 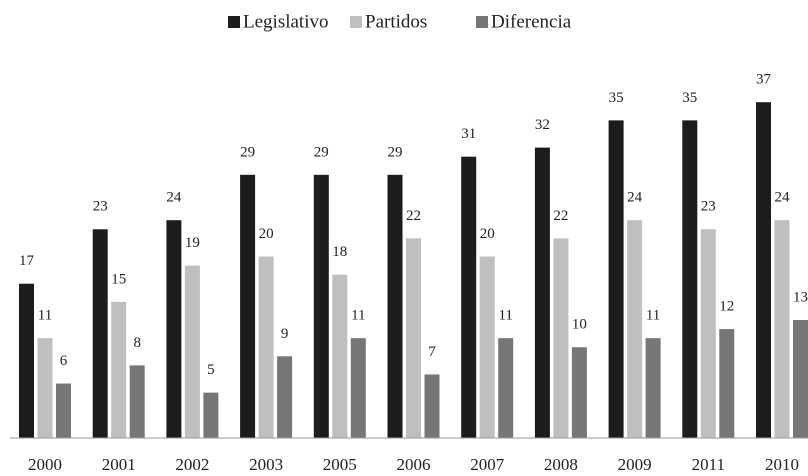 I want to click on value-label: 5, so click(x=211, y=370).